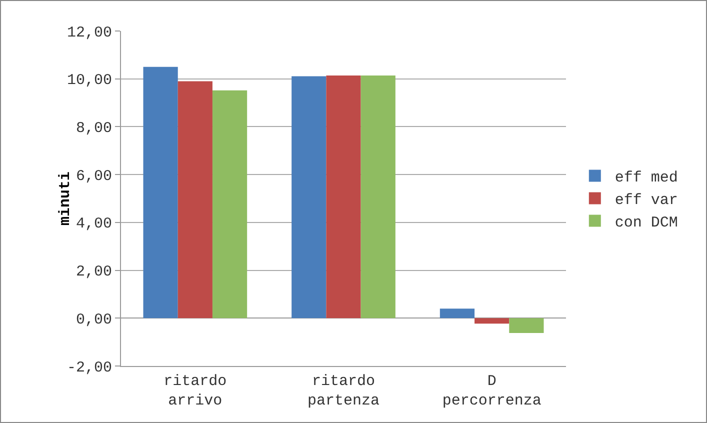 The height and width of the screenshot is (423, 707). I want to click on legend-label: con DCM, so click(646, 223).